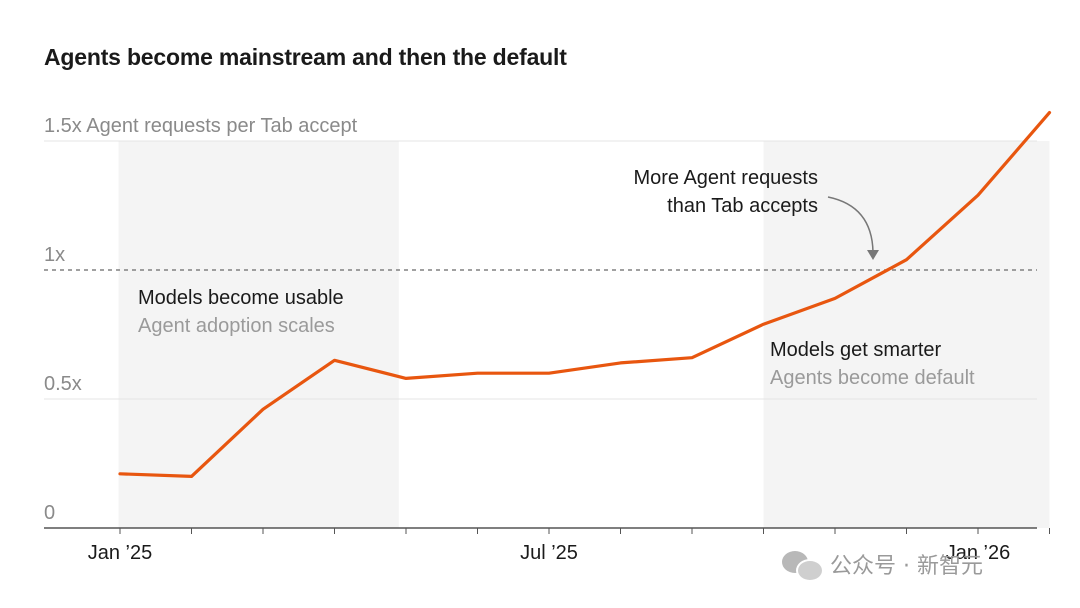  Describe the element at coordinates (201, 126) in the screenshot. I see `y-tick-label: 1.5x Agent requests per Tab accept` at that location.